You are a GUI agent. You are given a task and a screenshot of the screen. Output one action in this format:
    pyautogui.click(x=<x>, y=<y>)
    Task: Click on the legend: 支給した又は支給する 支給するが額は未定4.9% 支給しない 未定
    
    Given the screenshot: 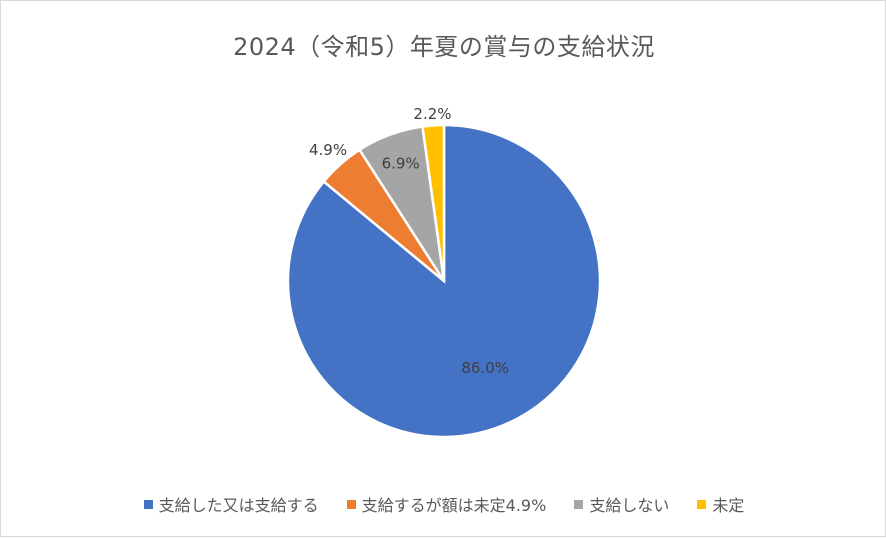 What is the action you would take?
    pyautogui.click(x=443, y=504)
    